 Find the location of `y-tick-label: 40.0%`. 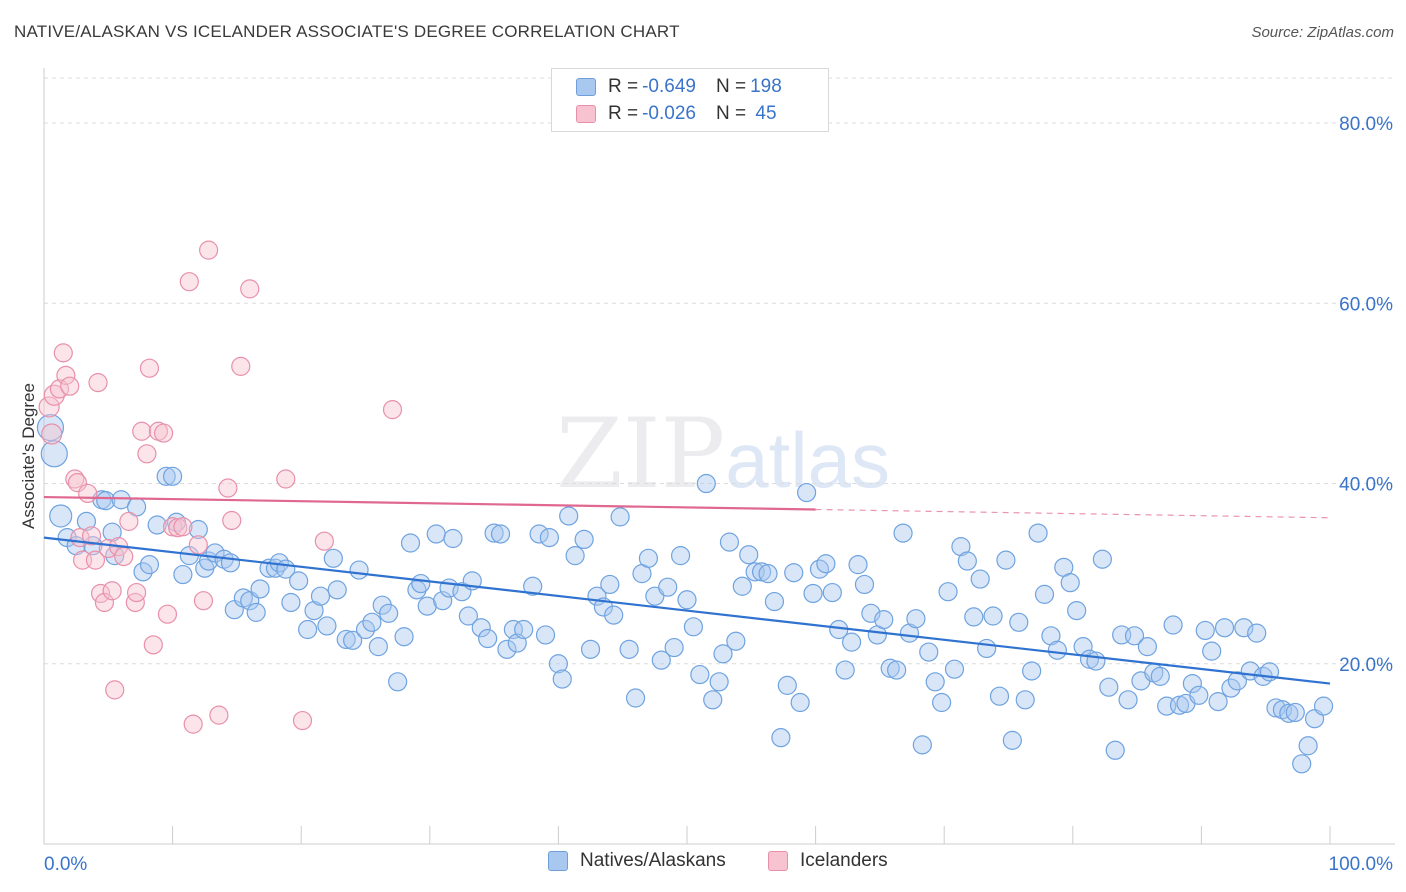

y-tick-label: 40.0% is located at coordinates (1366, 485).